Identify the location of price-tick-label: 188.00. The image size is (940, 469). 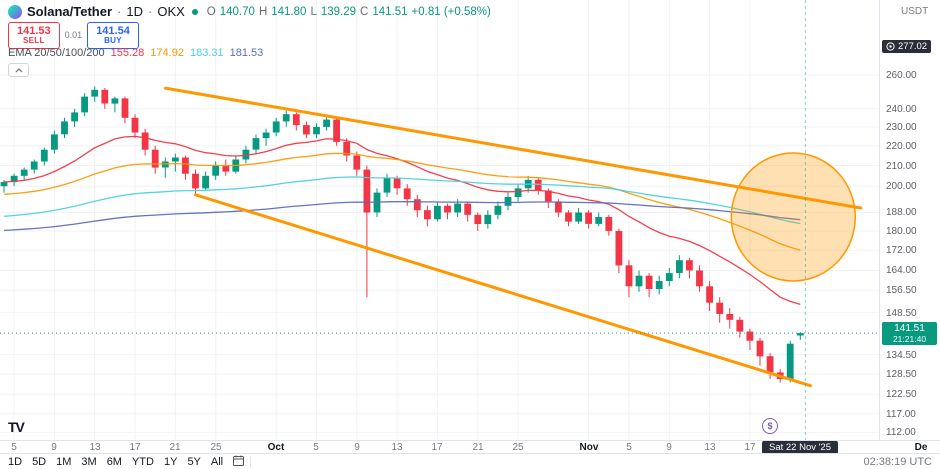
(901, 212).